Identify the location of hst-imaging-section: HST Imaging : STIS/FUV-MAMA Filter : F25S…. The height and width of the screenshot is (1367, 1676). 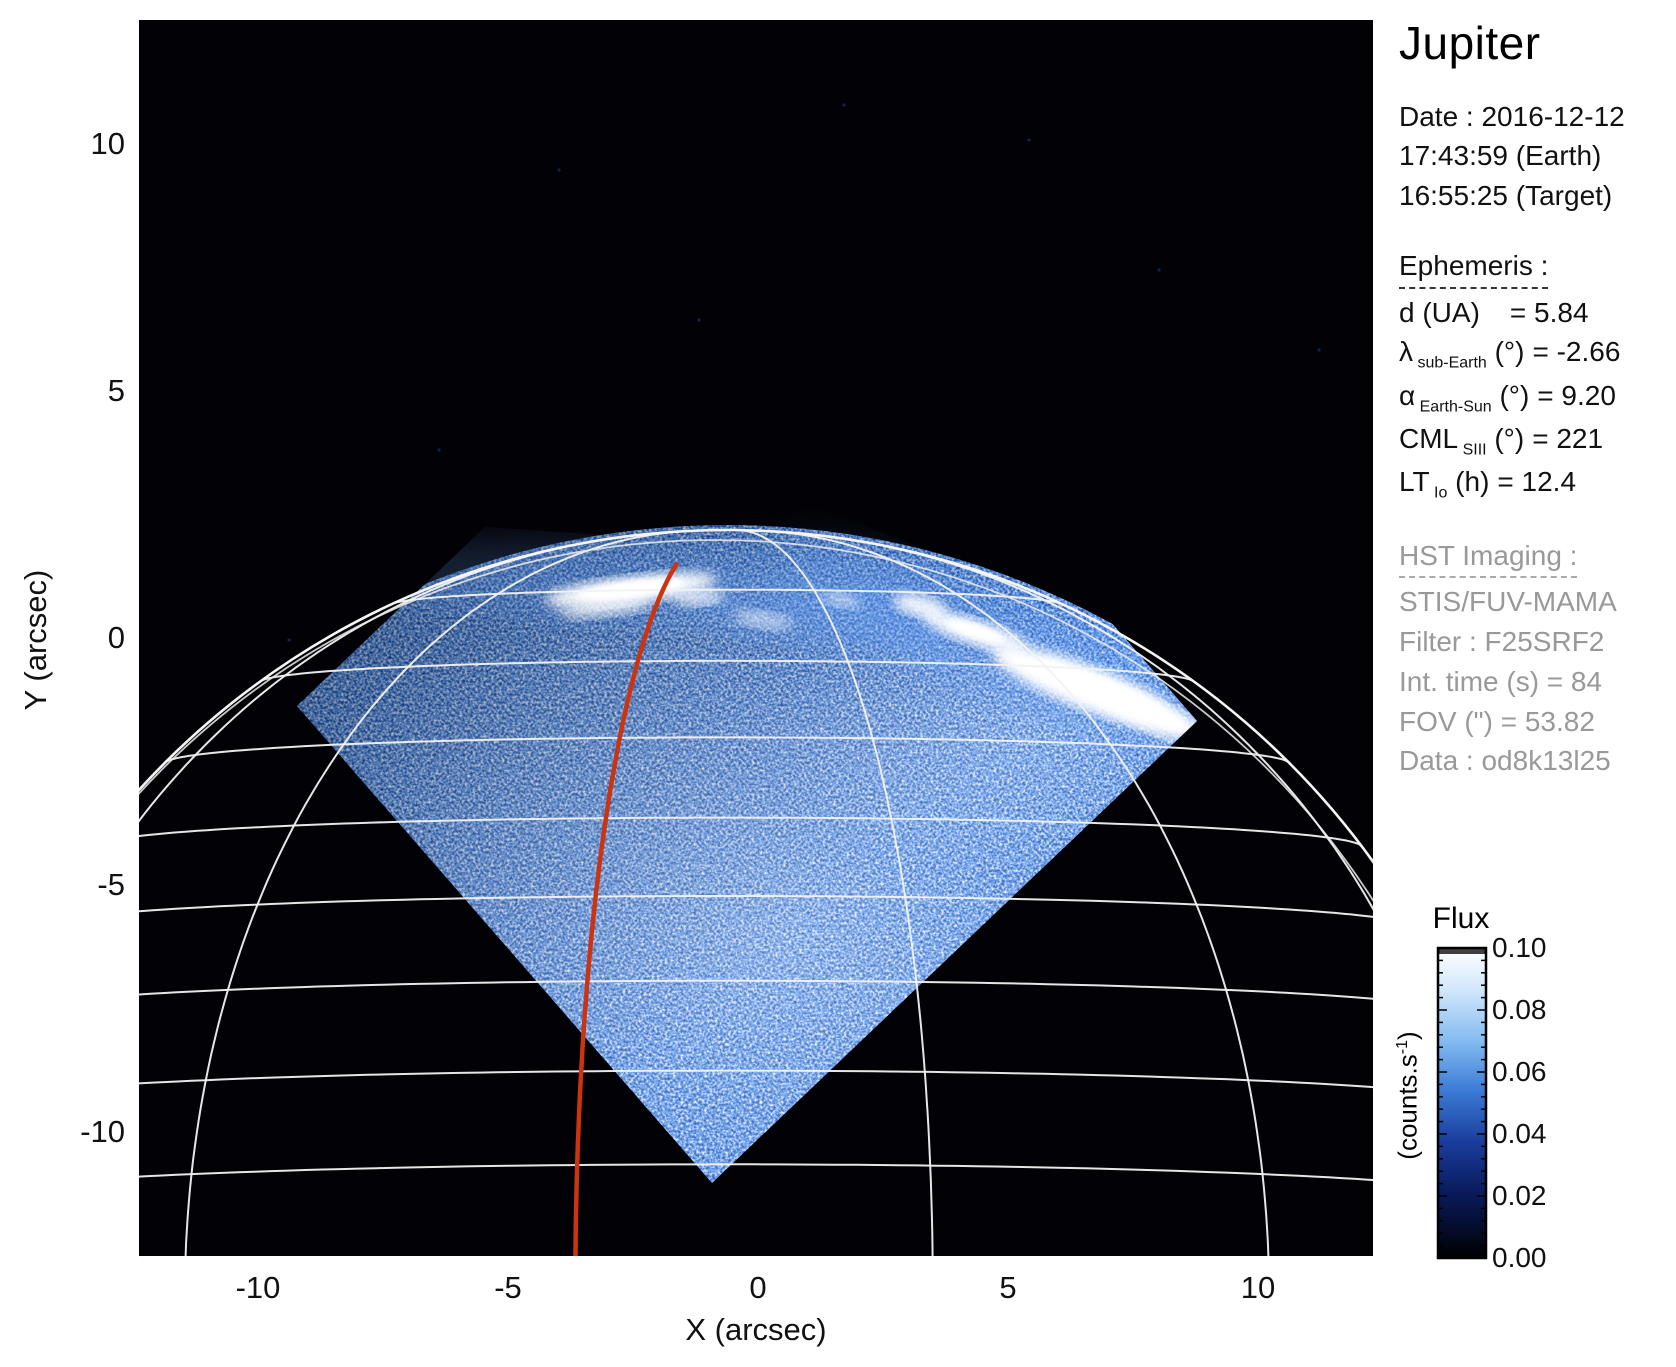
(1534, 659).